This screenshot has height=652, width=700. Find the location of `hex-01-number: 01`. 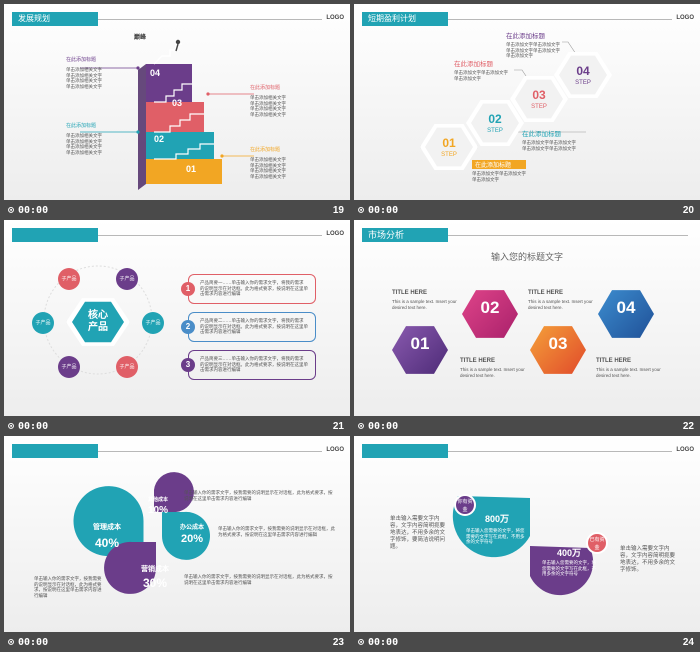

hex-01-number: 01 is located at coordinates (420, 343).